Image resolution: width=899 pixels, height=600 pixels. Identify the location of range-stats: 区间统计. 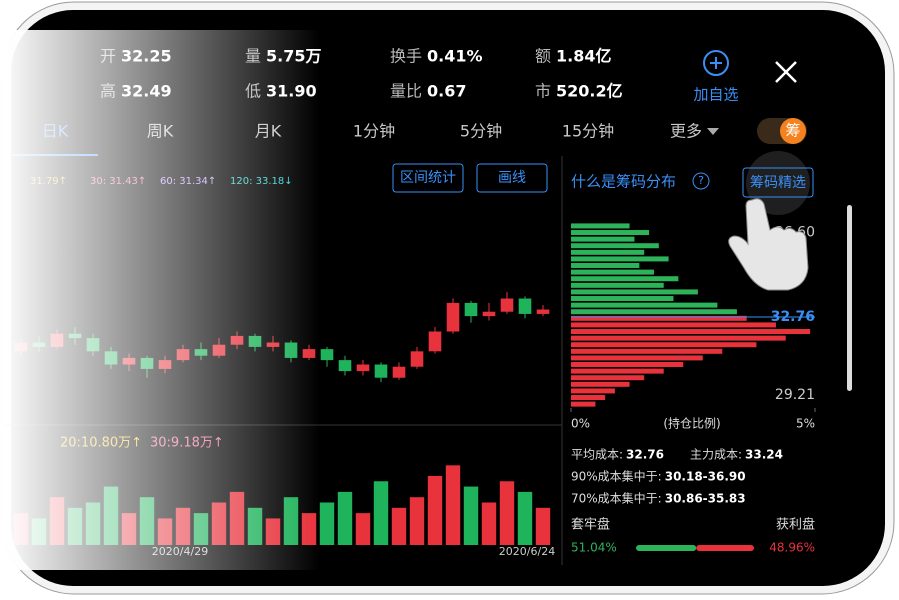
(428, 178).